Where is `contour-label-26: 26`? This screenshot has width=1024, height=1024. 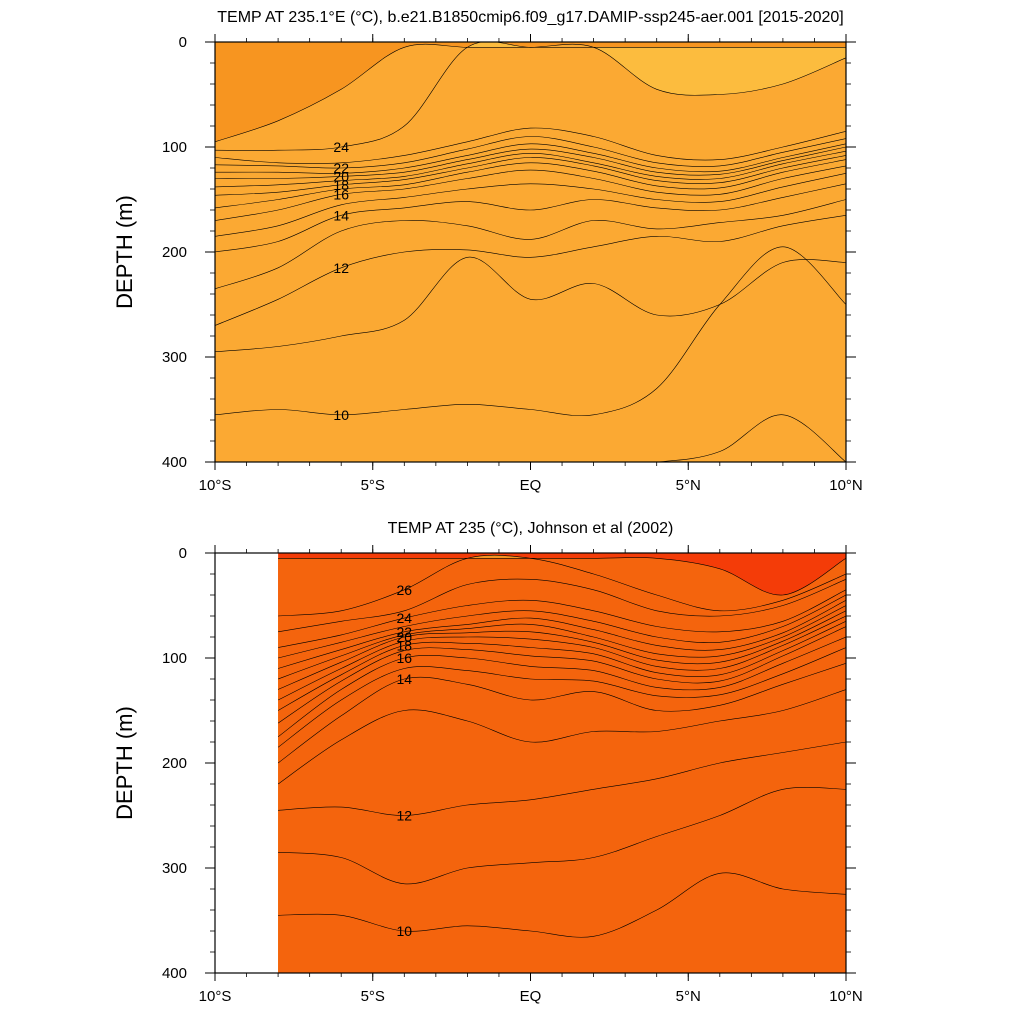
contour-label-26: 26 is located at coordinates (405, 590).